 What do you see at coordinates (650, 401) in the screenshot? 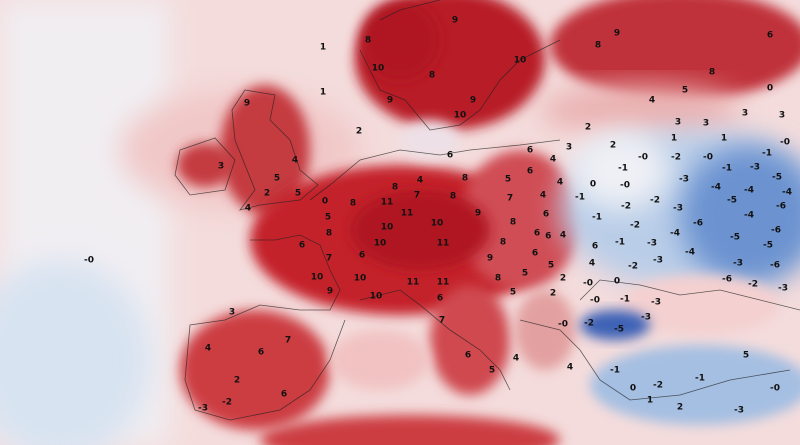
I see `anomaly-value-label: 1` at bounding box center [650, 401].